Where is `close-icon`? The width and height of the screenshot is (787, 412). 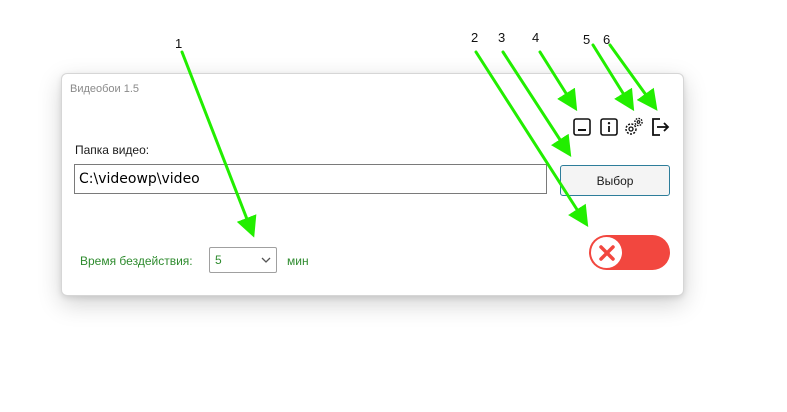
close-icon is located at coordinates (606, 252).